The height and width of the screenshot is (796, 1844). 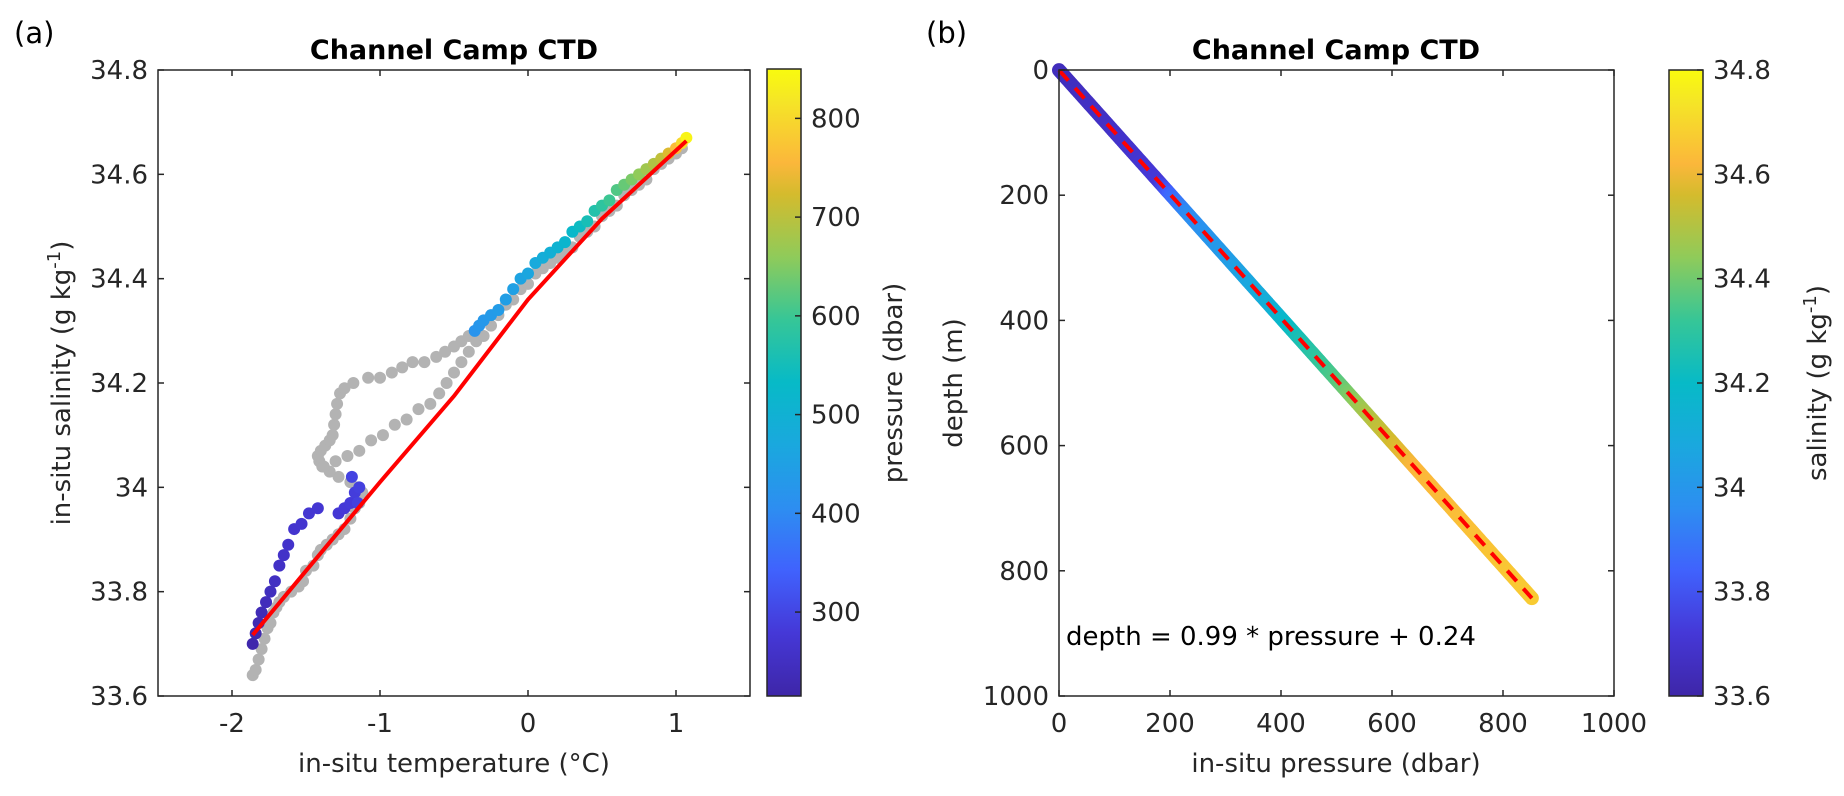 What do you see at coordinates (1170, 724) in the screenshot?
I see `x-tick-label: 200` at bounding box center [1170, 724].